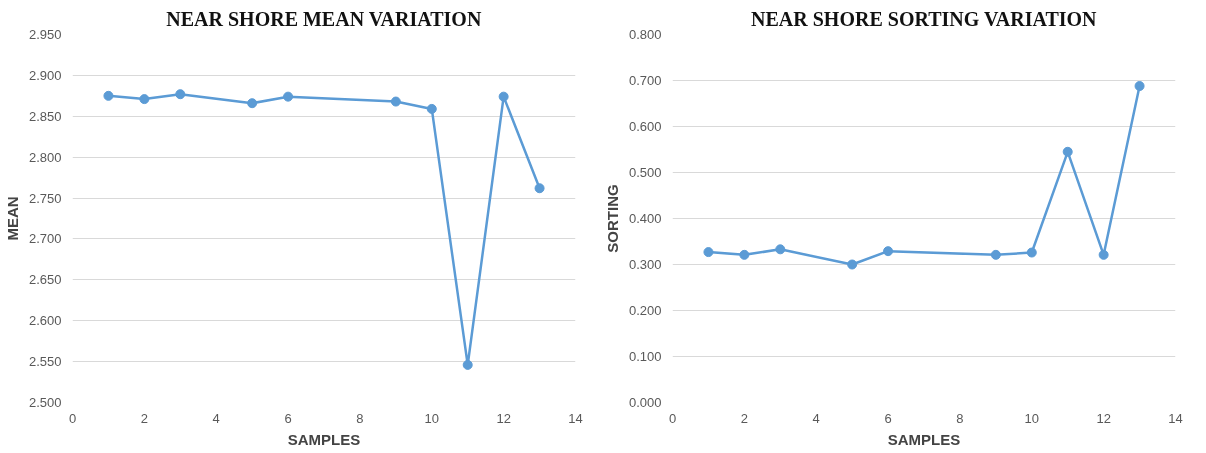  I want to click on y-tick-label: 0.600, so click(645, 126).